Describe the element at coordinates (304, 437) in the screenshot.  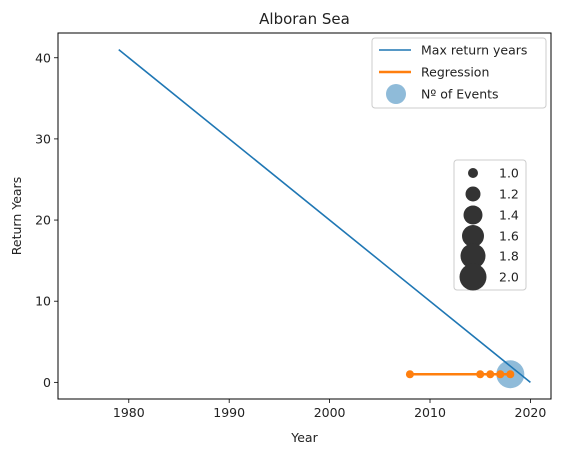
I see `x-axis-label: Year` at that location.